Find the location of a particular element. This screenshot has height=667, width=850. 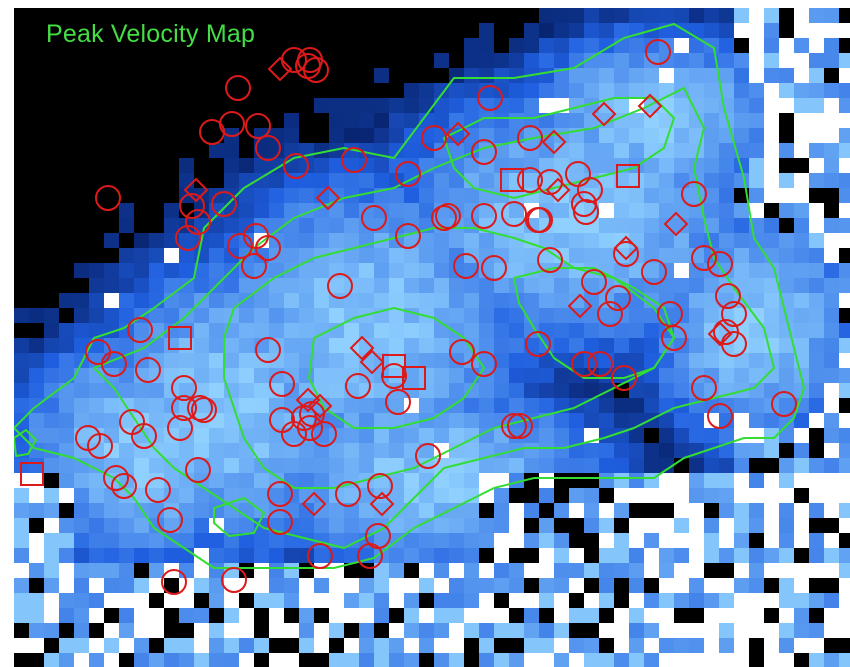

diamond-marker is located at coordinates (558, 190).